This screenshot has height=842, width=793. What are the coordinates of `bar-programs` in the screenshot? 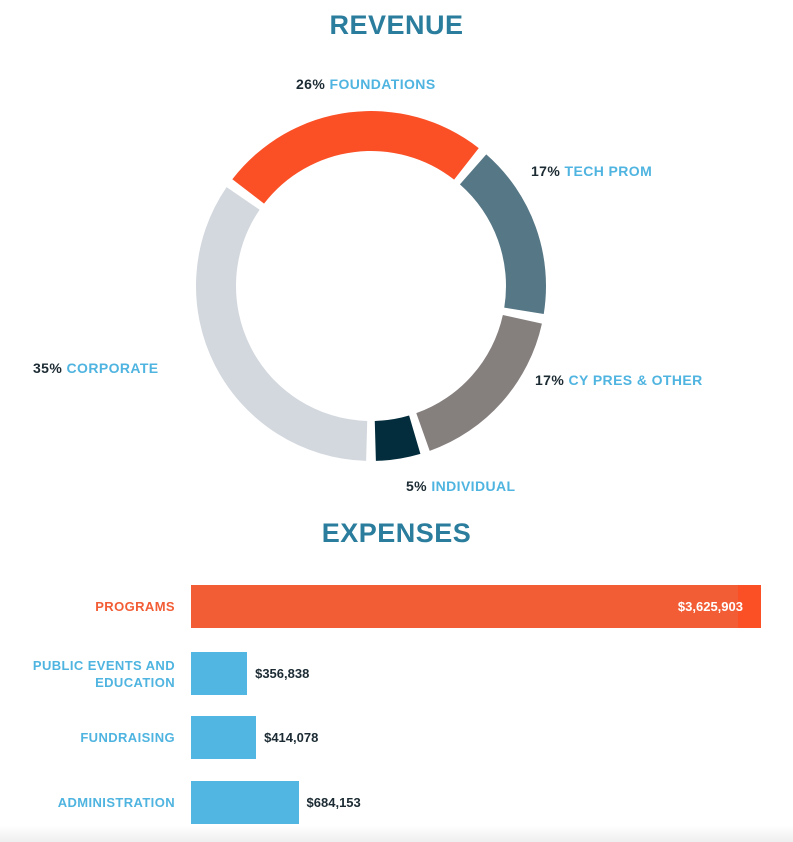 It's located at (476, 606).